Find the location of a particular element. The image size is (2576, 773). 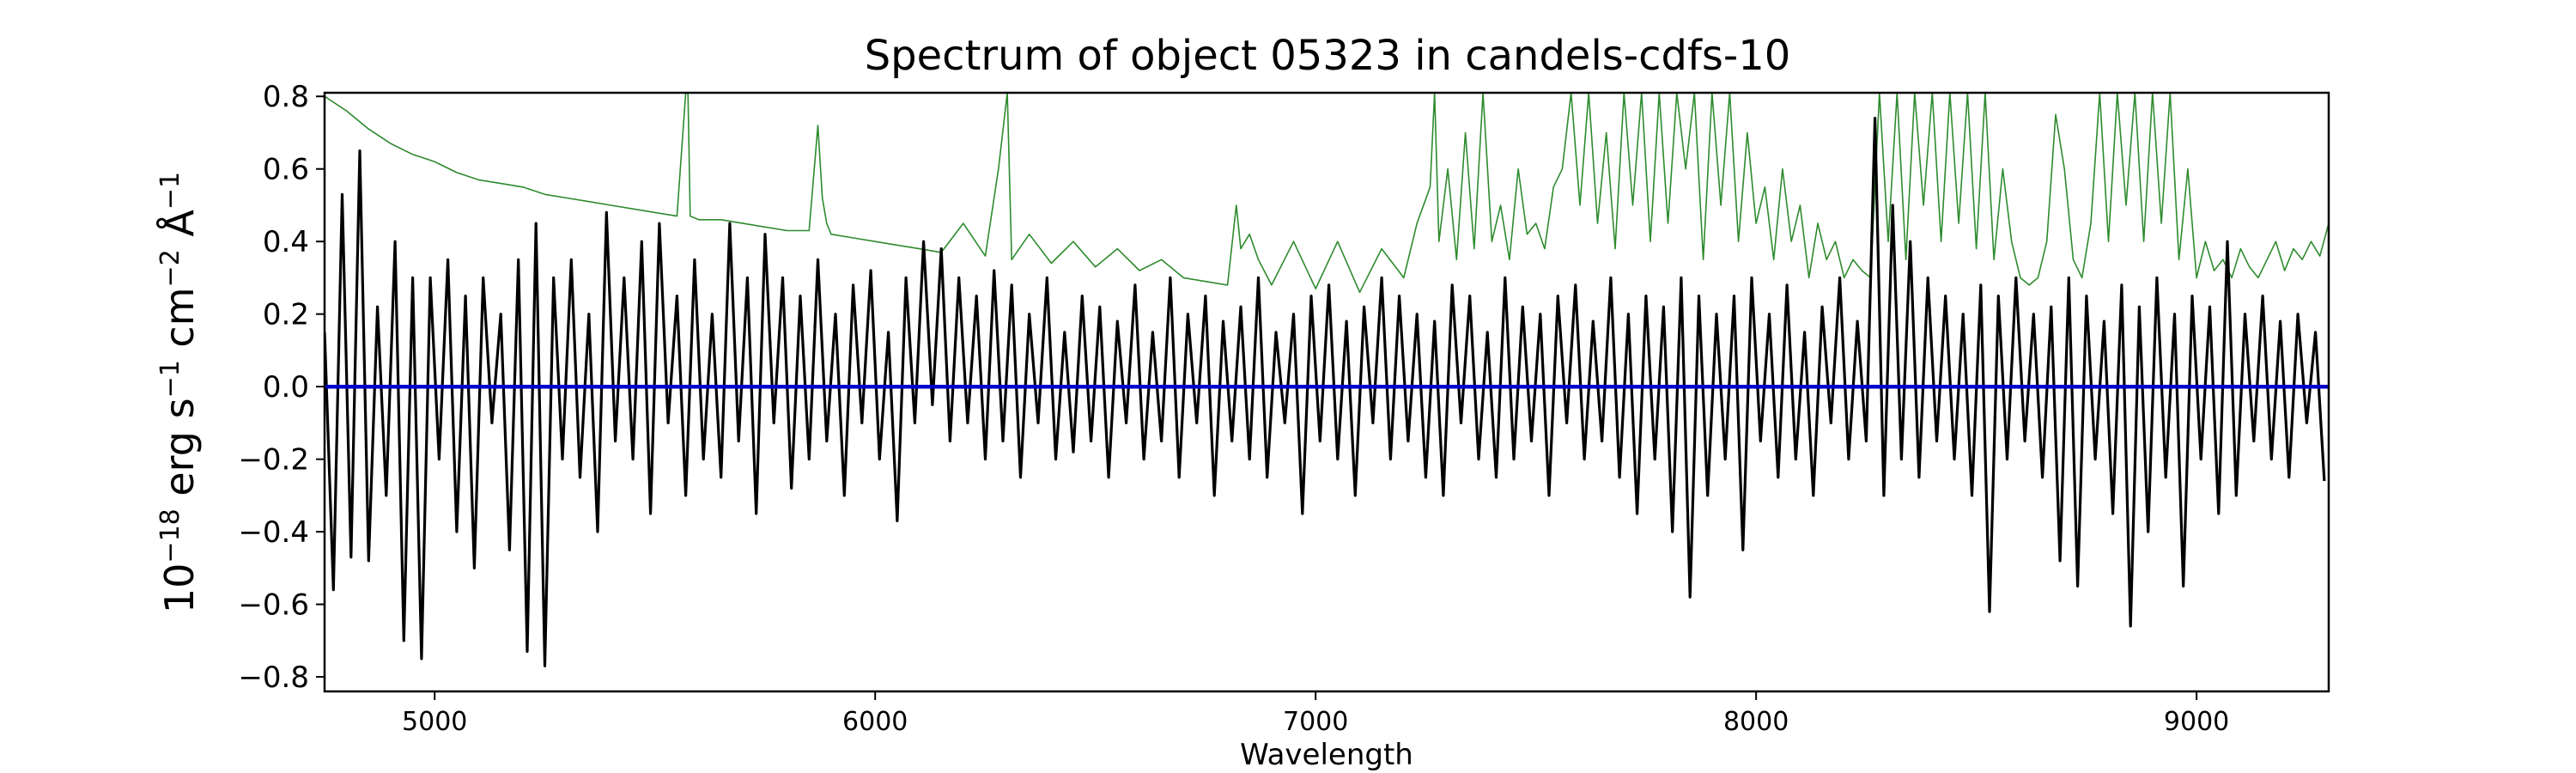

y-label-unit2: cm is located at coordinates (180, 323).